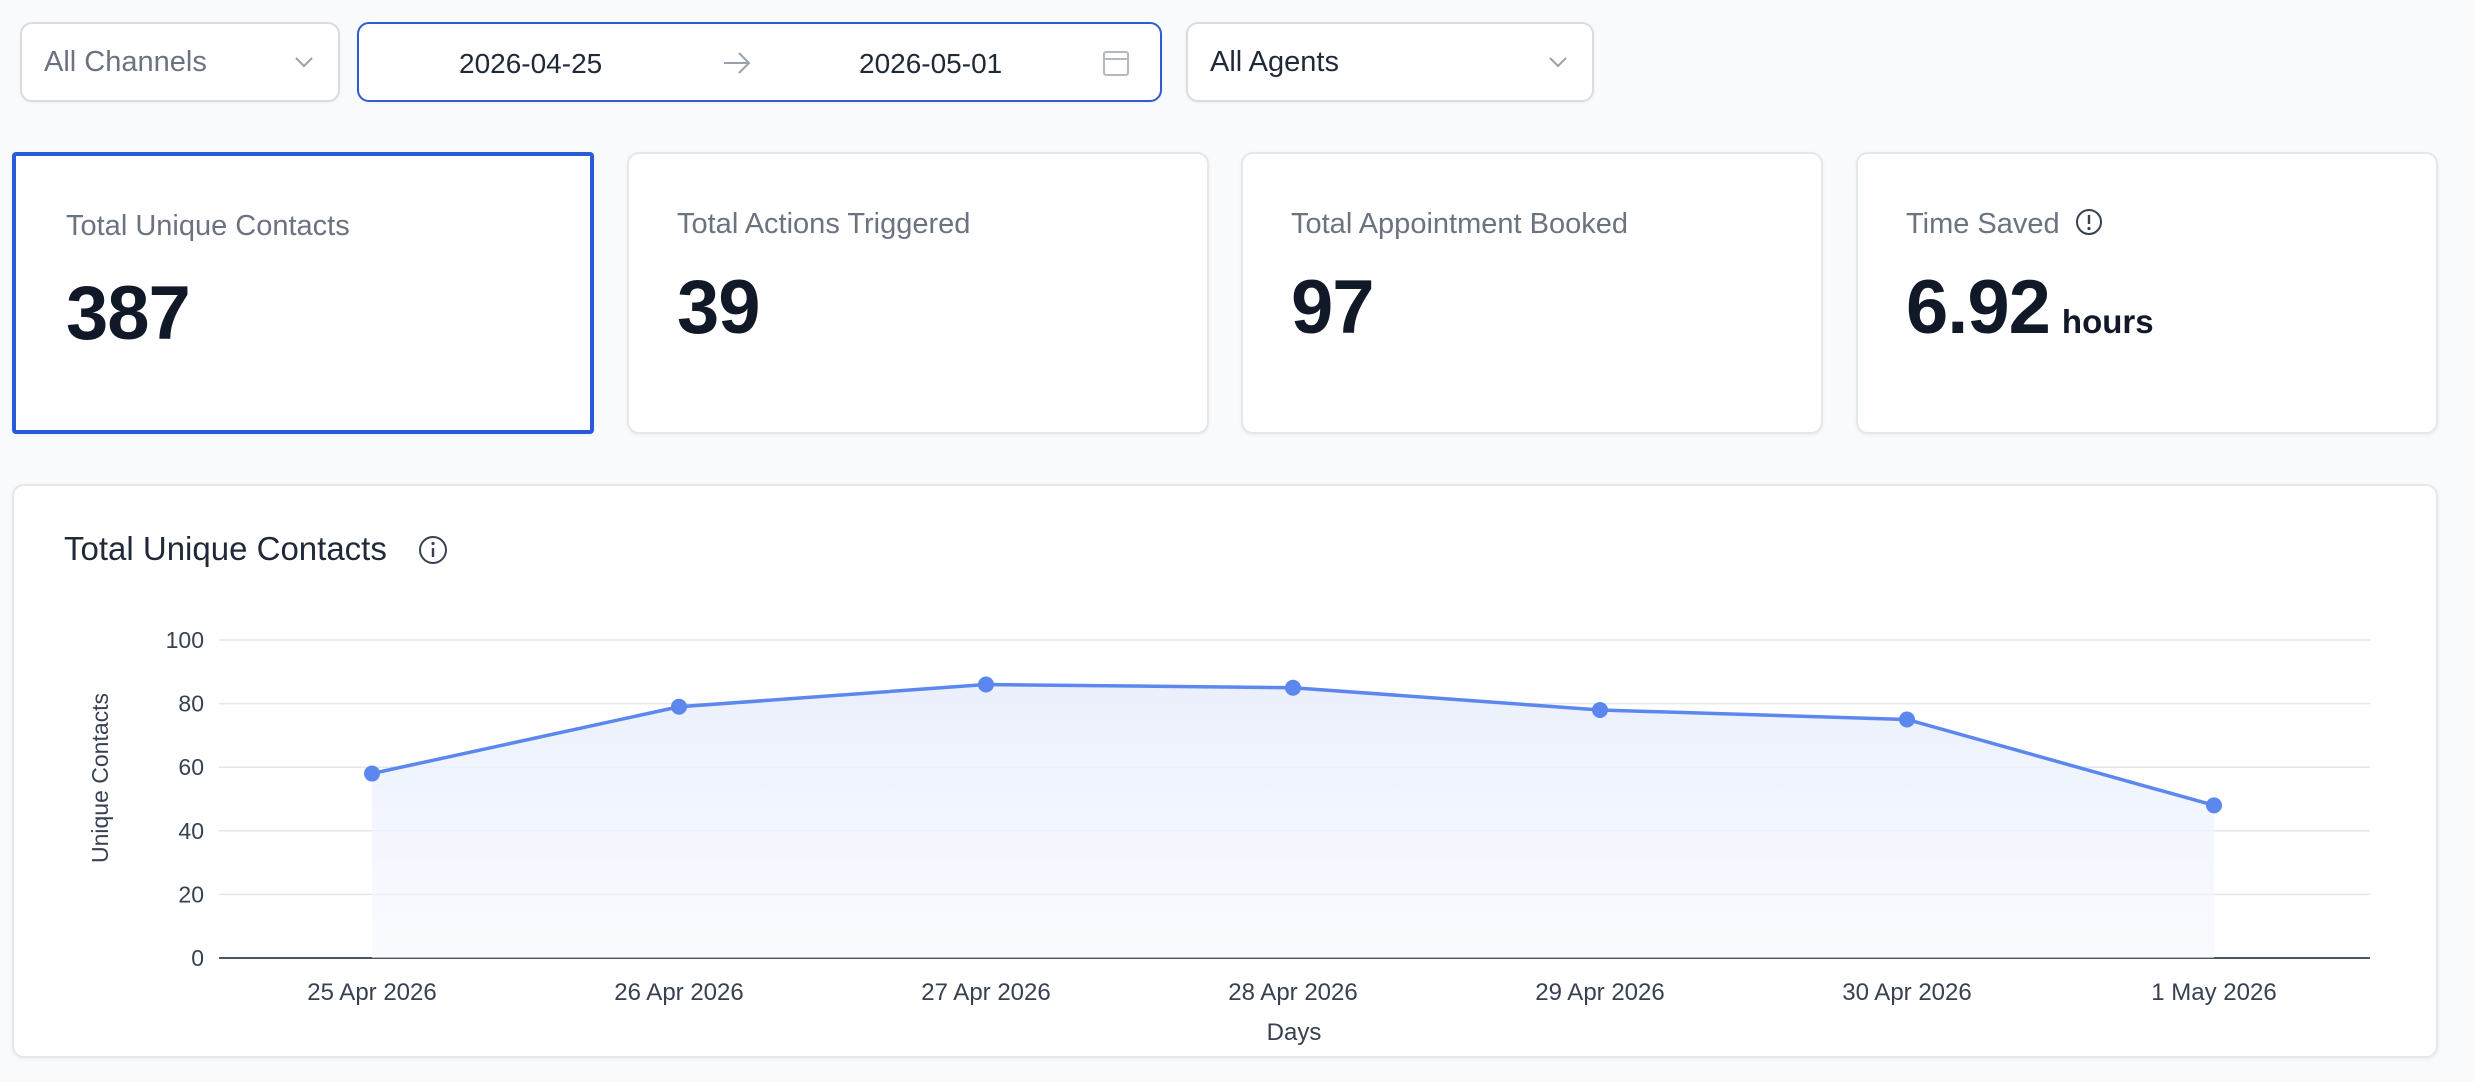 The width and height of the screenshot is (2474, 1082). I want to click on stat-value: 6.92, so click(1978, 307).